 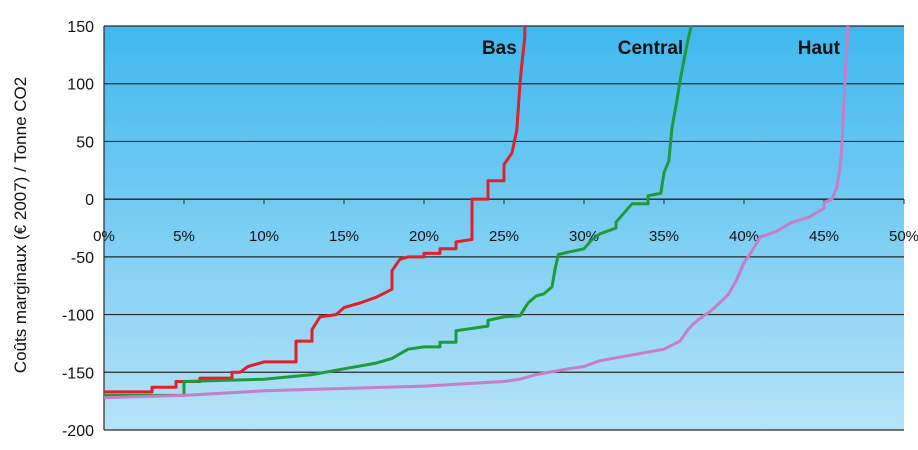 What do you see at coordinates (89, 200) in the screenshot?
I see `y-tick-label: 0` at bounding box center [89, 200].